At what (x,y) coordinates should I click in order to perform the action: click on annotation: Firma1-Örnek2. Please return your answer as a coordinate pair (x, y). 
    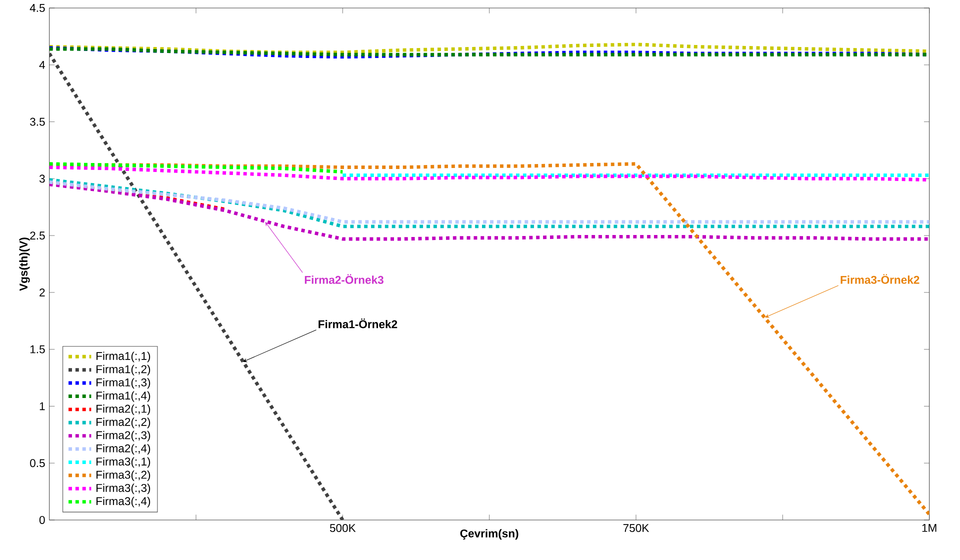
    Looking at the image, I should click on (358, 323).